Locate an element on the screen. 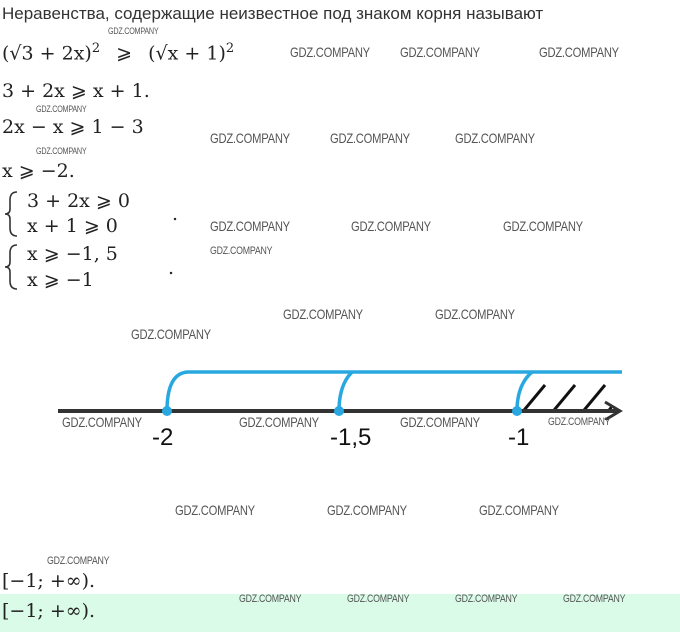 The height and width of the screenshot is (632, 680). right-part: (√x + 1) is located at coordinates (187, 53).